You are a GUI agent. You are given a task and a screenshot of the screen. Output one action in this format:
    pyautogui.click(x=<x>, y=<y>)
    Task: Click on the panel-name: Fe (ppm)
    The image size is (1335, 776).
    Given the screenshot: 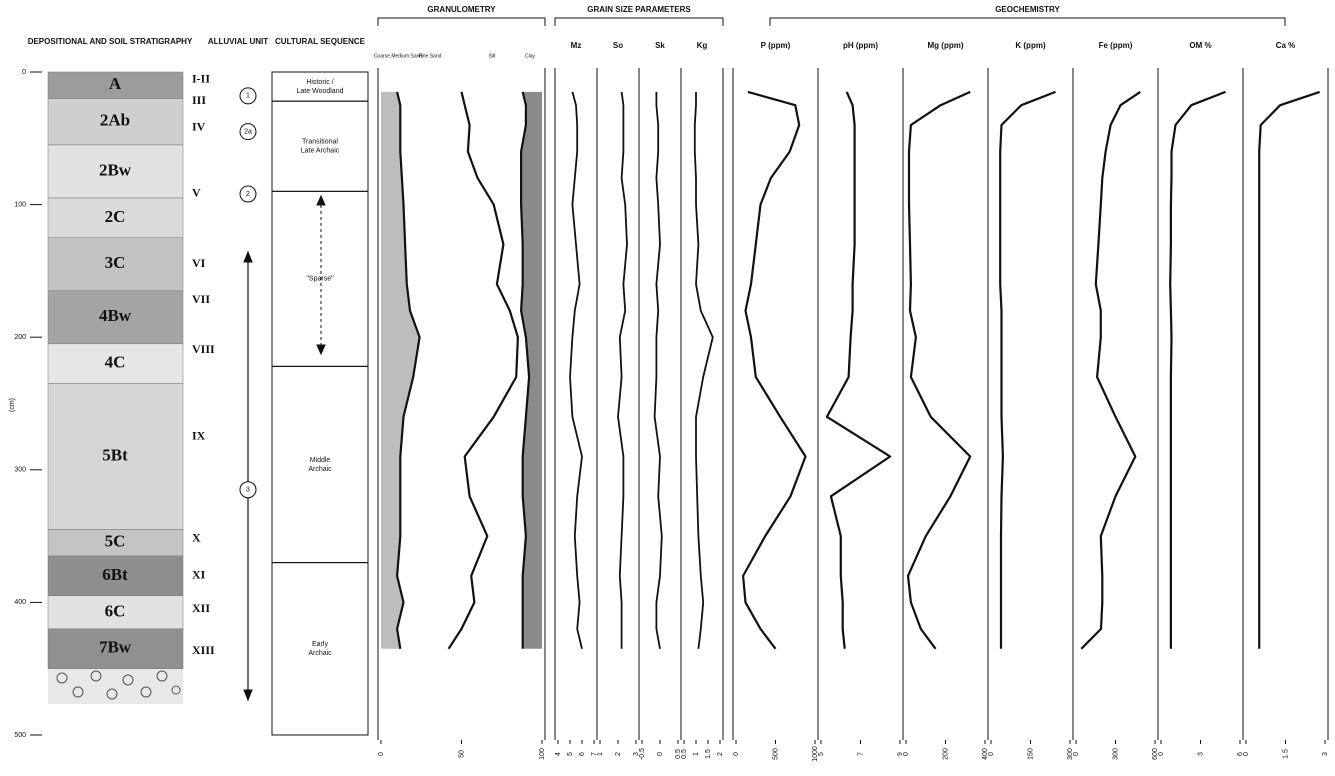 What is the action you would take?
    pyautogui.click(x=1116, y=45)
    